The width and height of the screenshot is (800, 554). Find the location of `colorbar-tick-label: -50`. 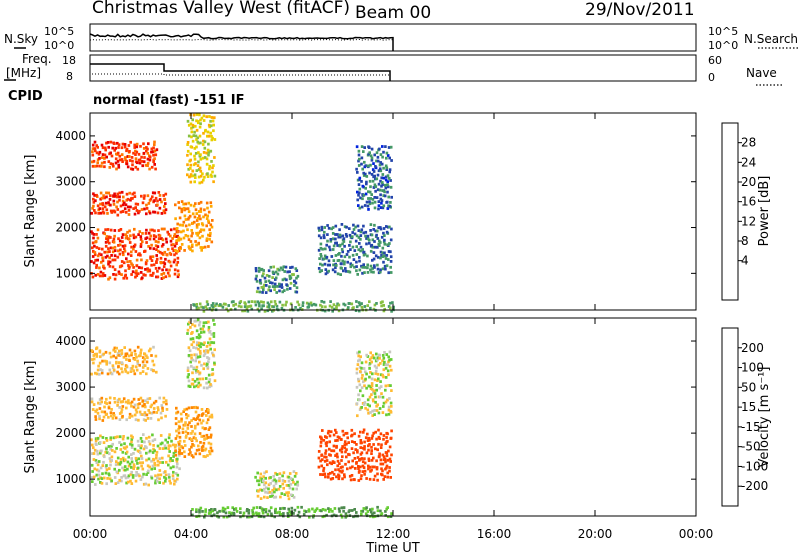

colorbar-tick-label: -50 is located at coordinates (751, 447).